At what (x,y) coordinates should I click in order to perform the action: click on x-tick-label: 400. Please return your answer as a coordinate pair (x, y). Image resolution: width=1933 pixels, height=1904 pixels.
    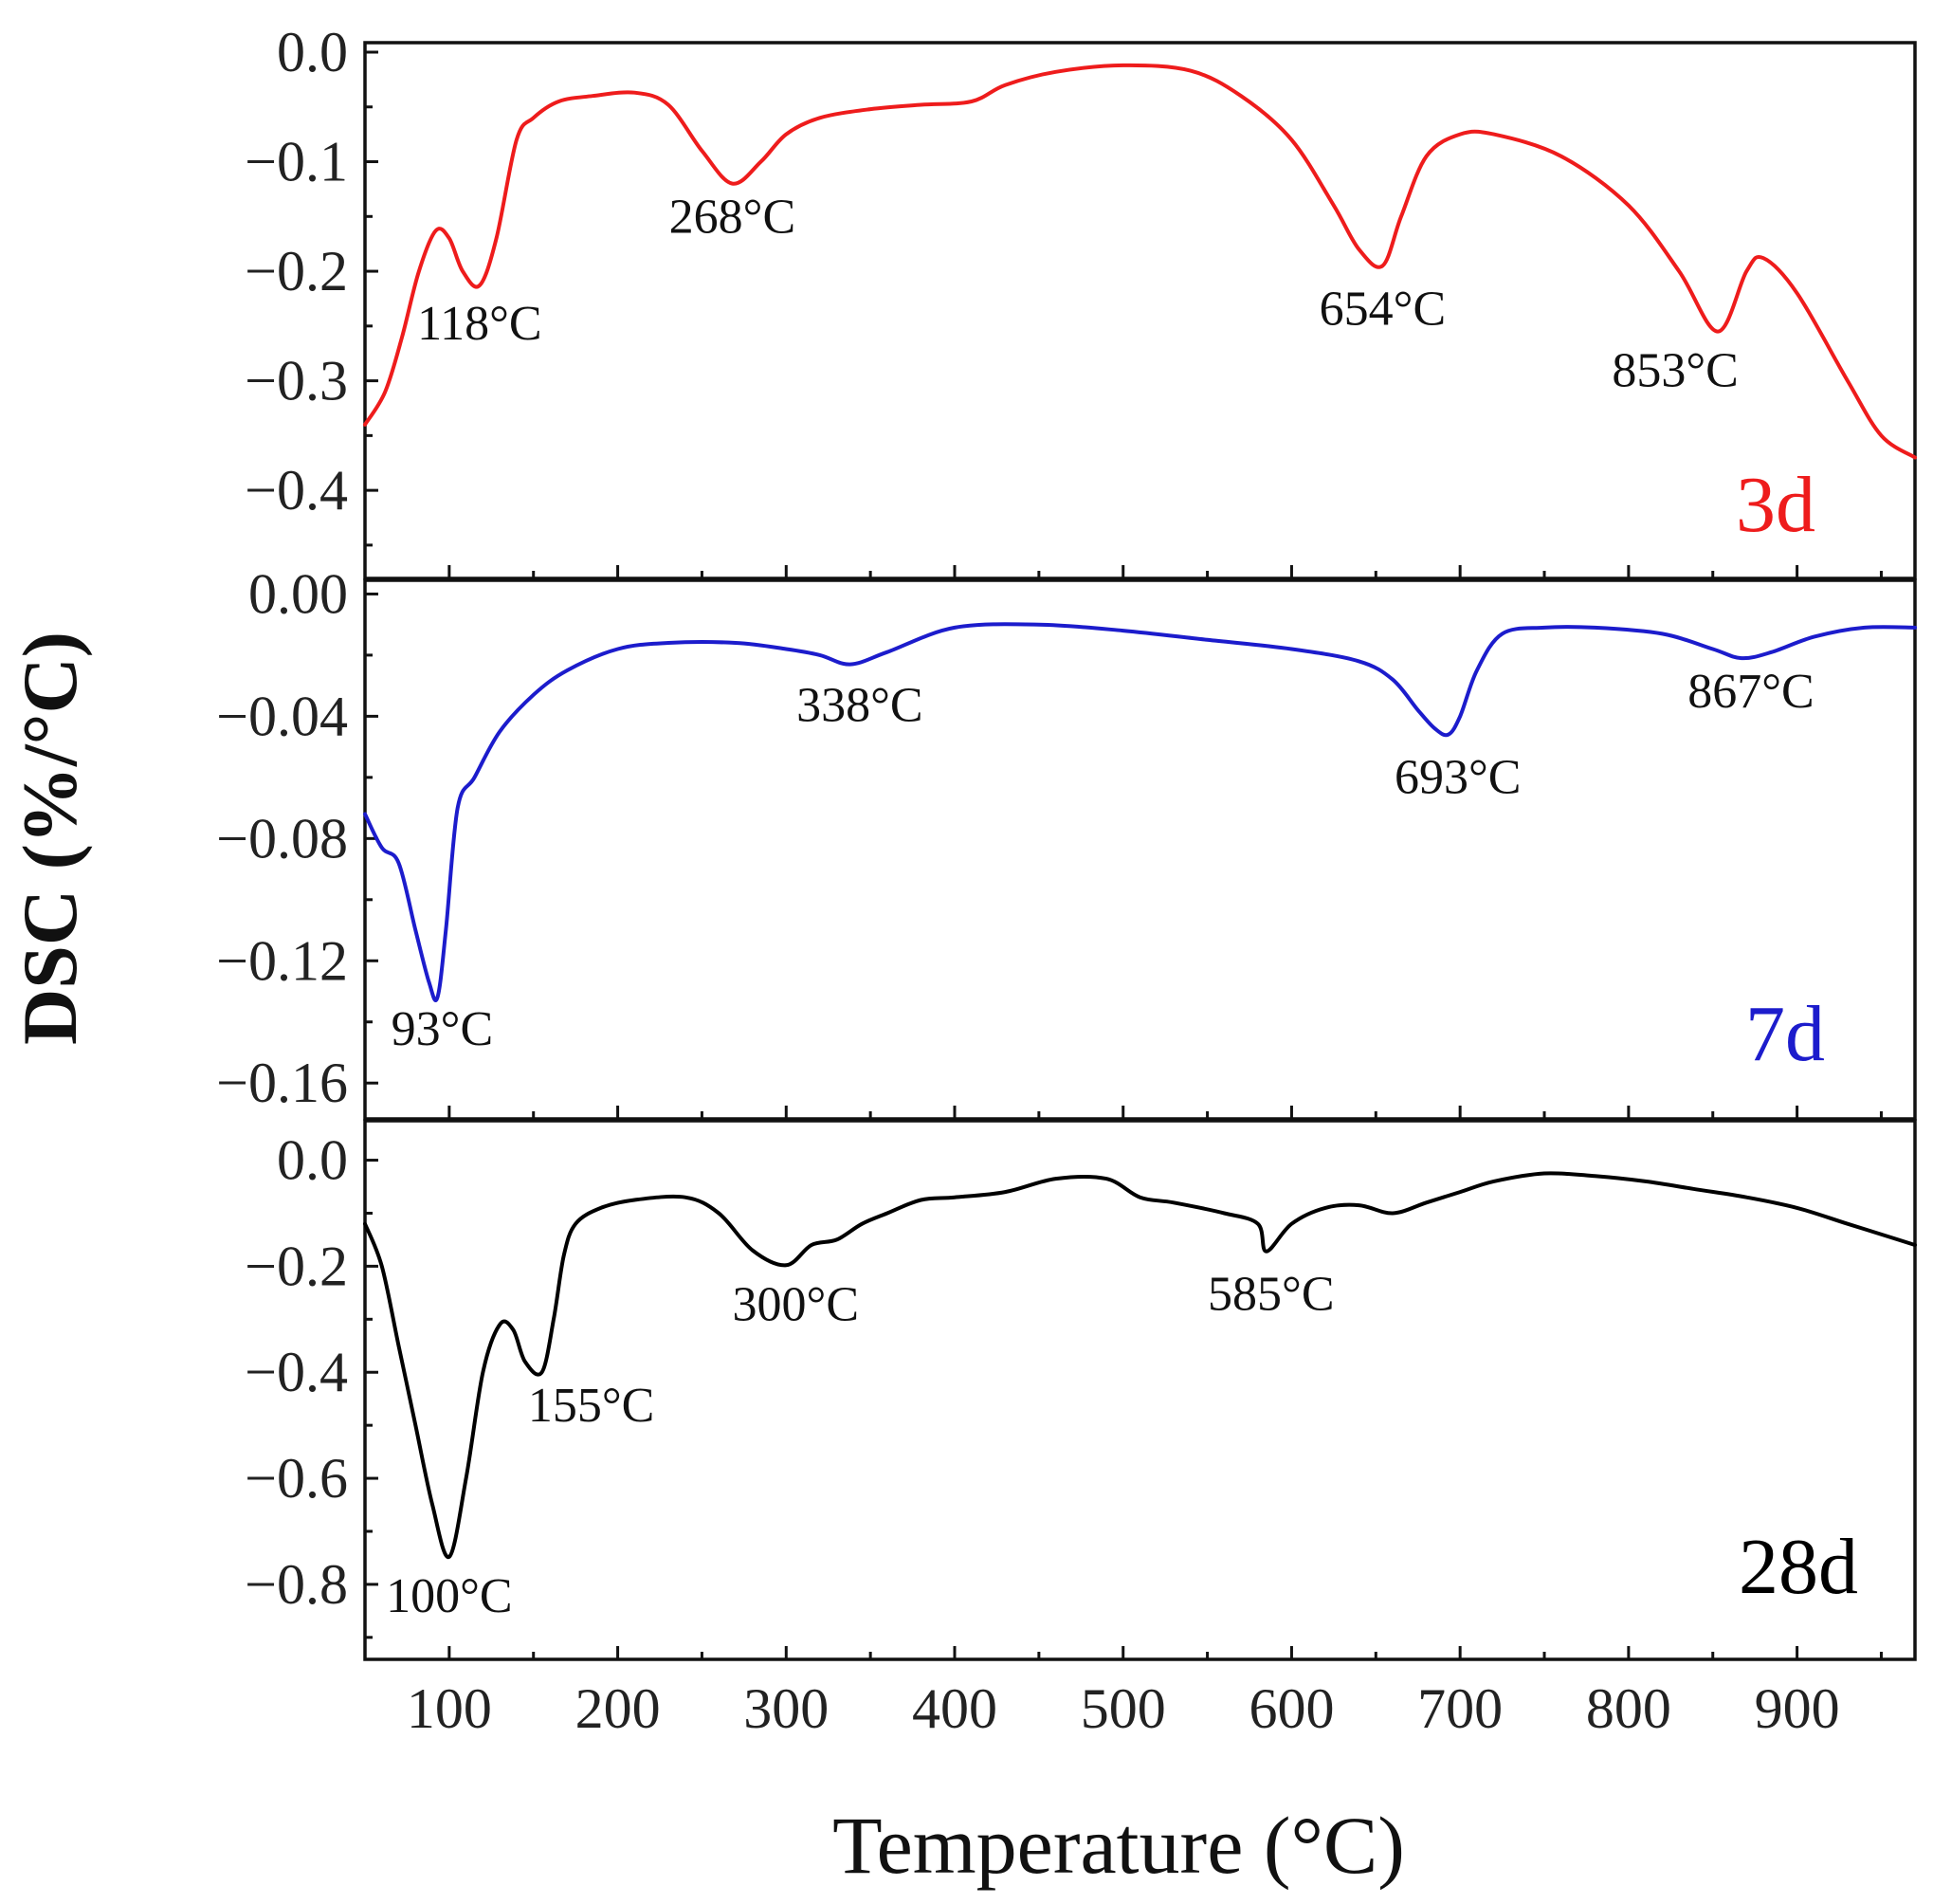
    Looking at the image, I should click on (954, 1709).